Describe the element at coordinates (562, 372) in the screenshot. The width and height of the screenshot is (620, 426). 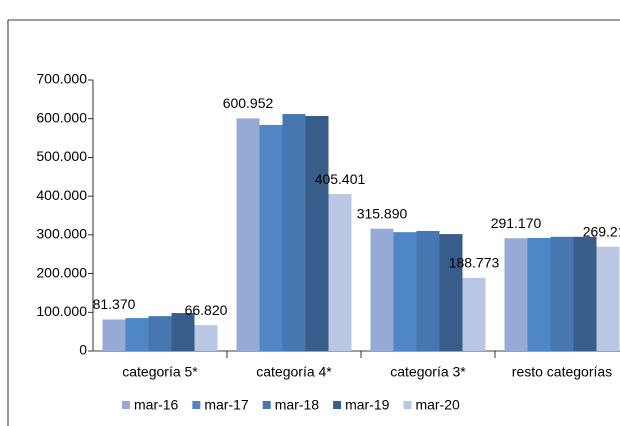
I see `x-tick-label: resto categorías` at that location.